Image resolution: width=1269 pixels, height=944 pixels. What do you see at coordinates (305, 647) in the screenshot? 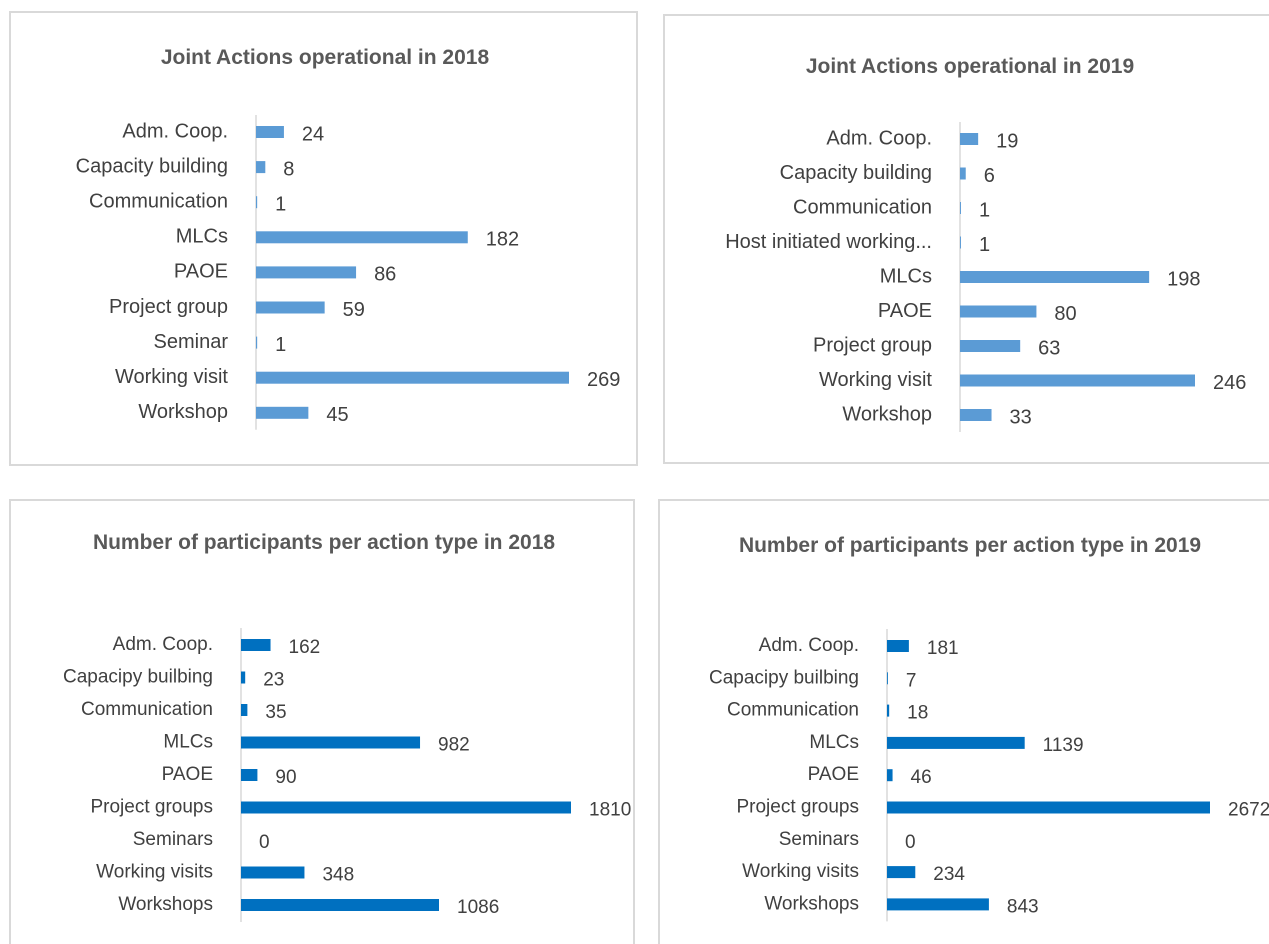
I see `value-label: 162` at bounding box center [305, 647].